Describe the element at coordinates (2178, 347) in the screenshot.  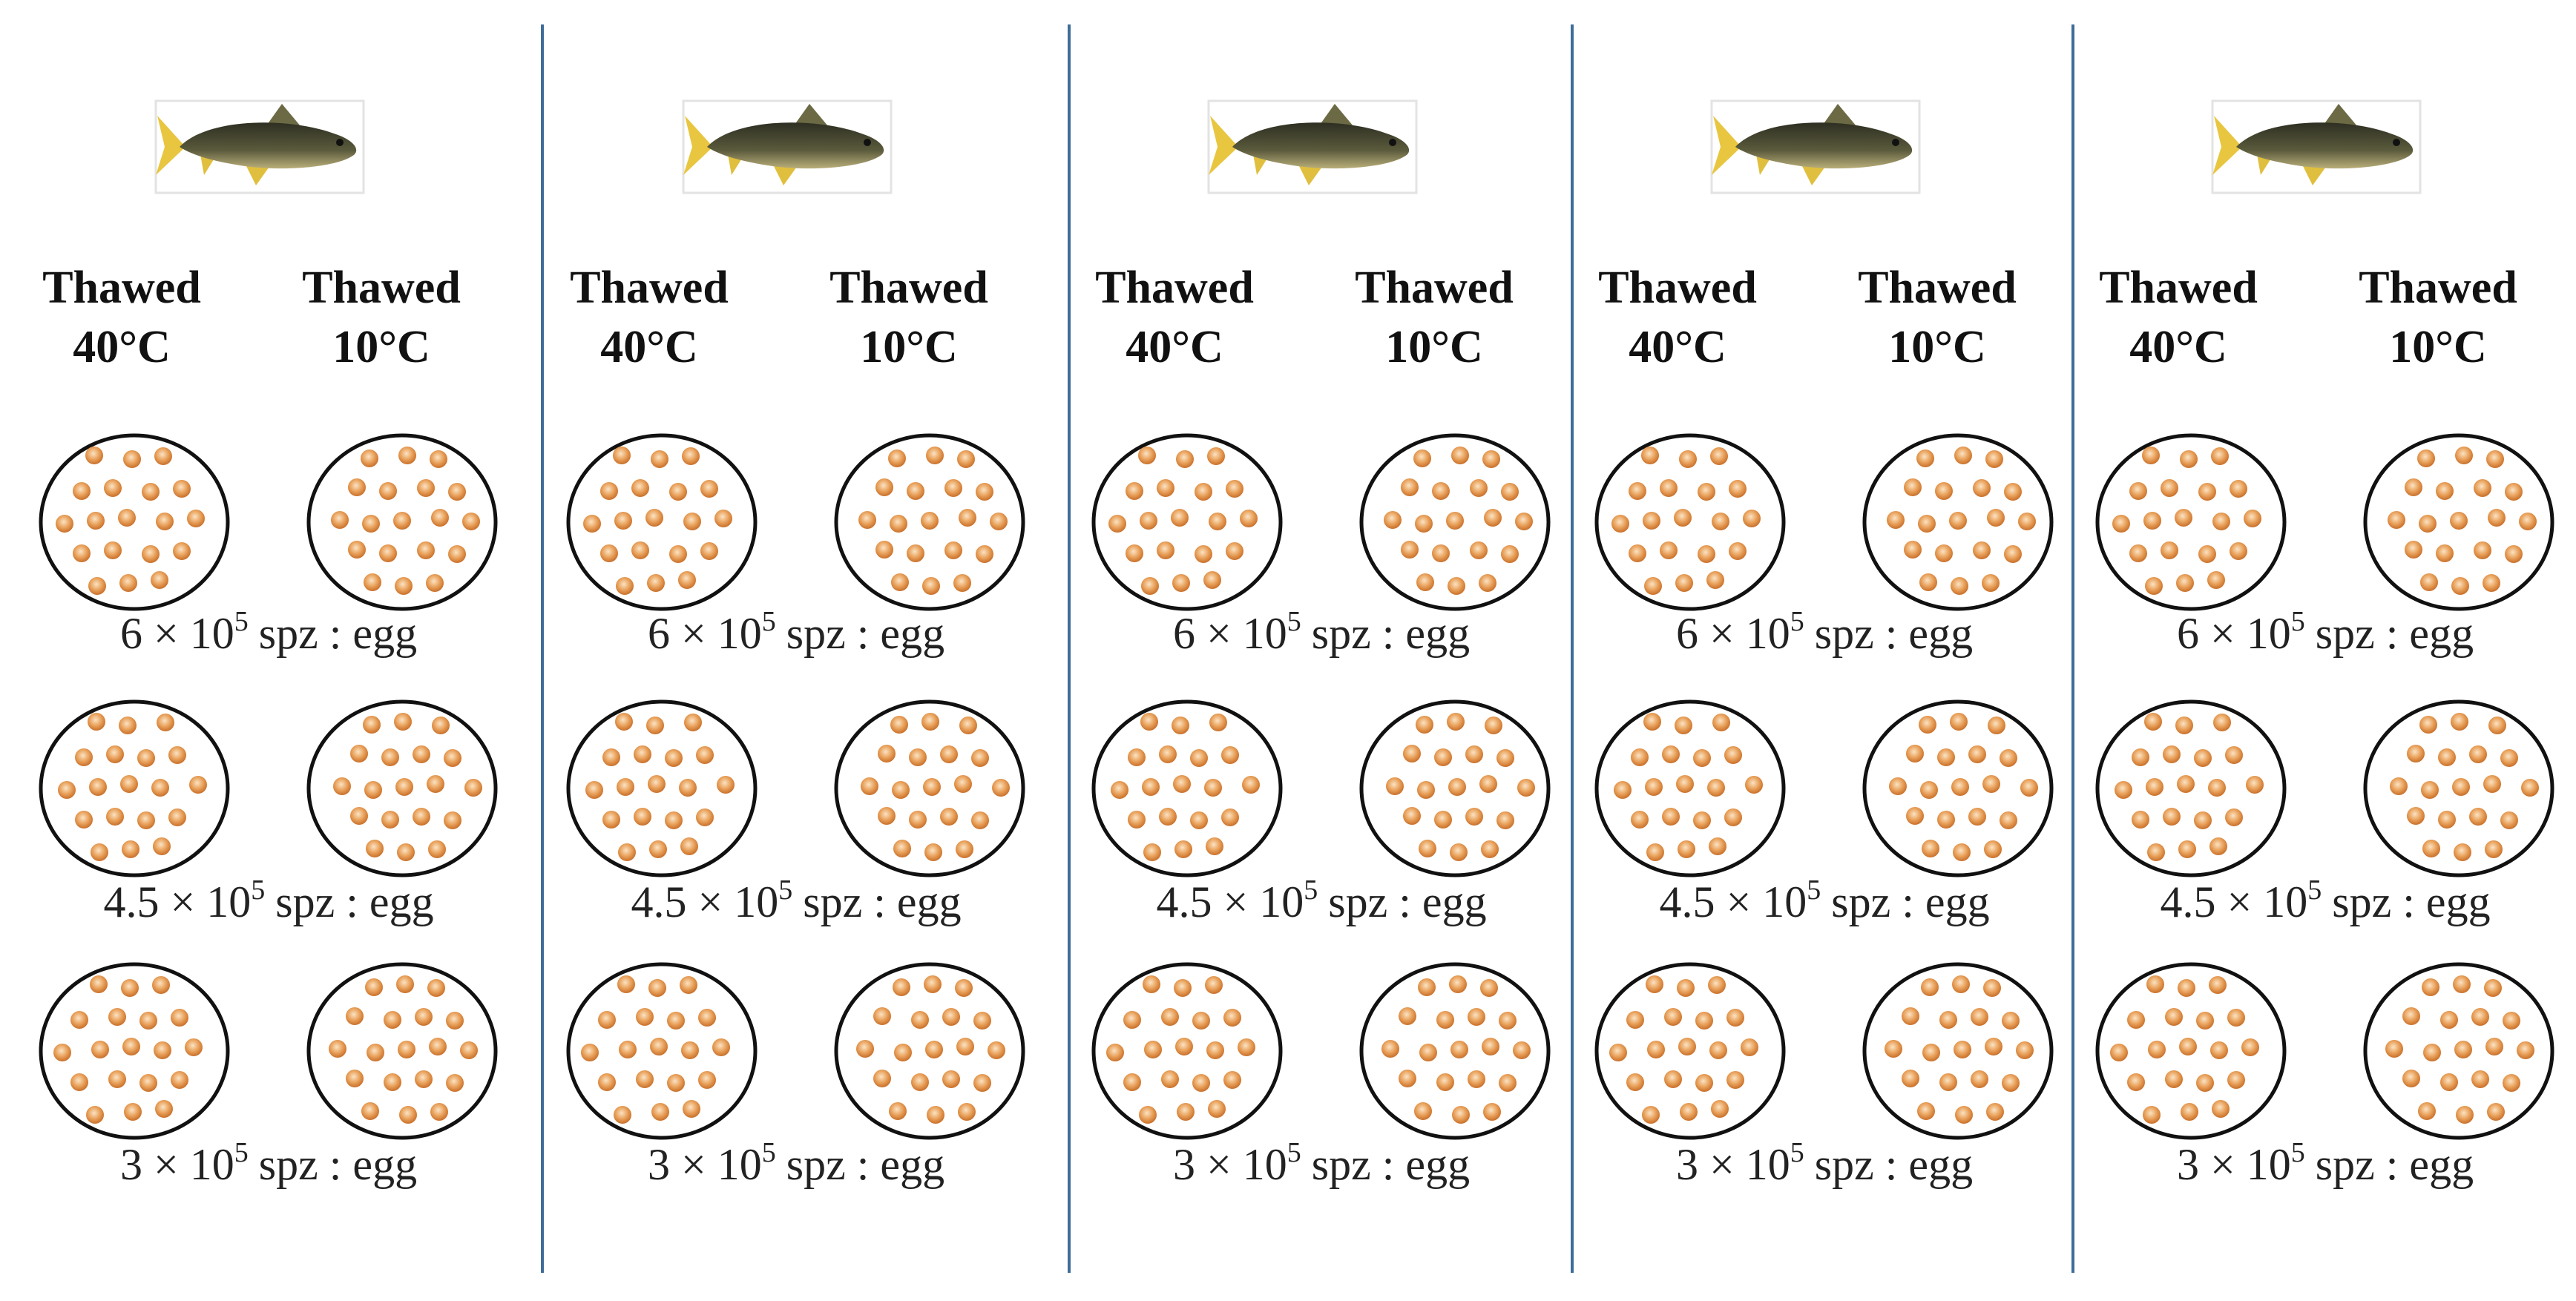
I see `column-header: 40°C` at that location.